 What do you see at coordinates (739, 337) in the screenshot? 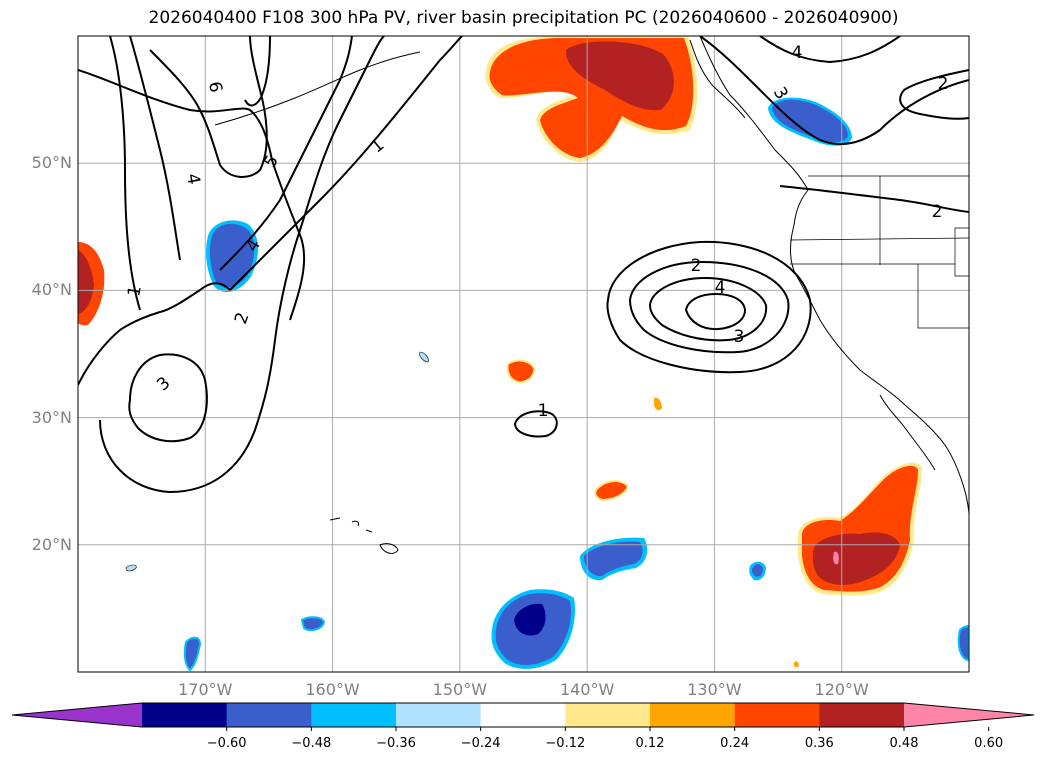
I see `contour-label: 3` at bounding box center [739, 337].